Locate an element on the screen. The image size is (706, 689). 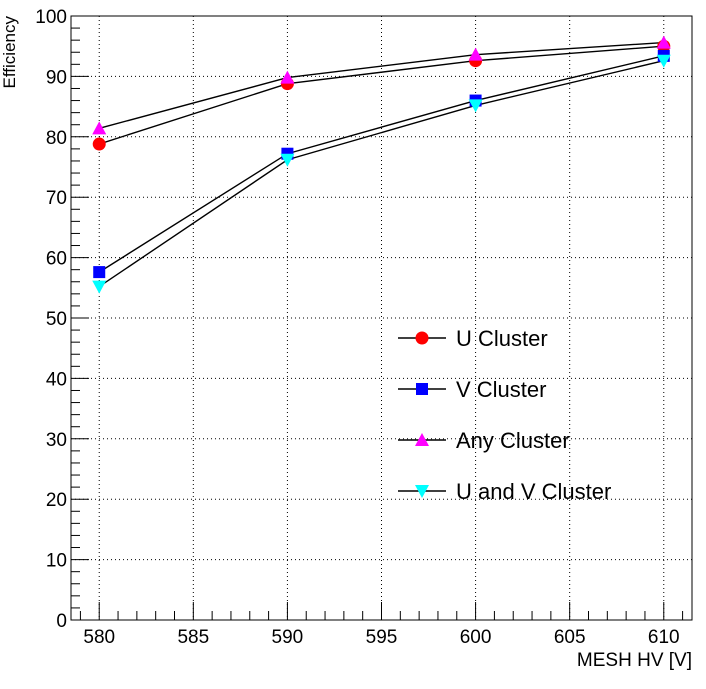
y-tick-label: 30 is located at coordinates (56, 440).